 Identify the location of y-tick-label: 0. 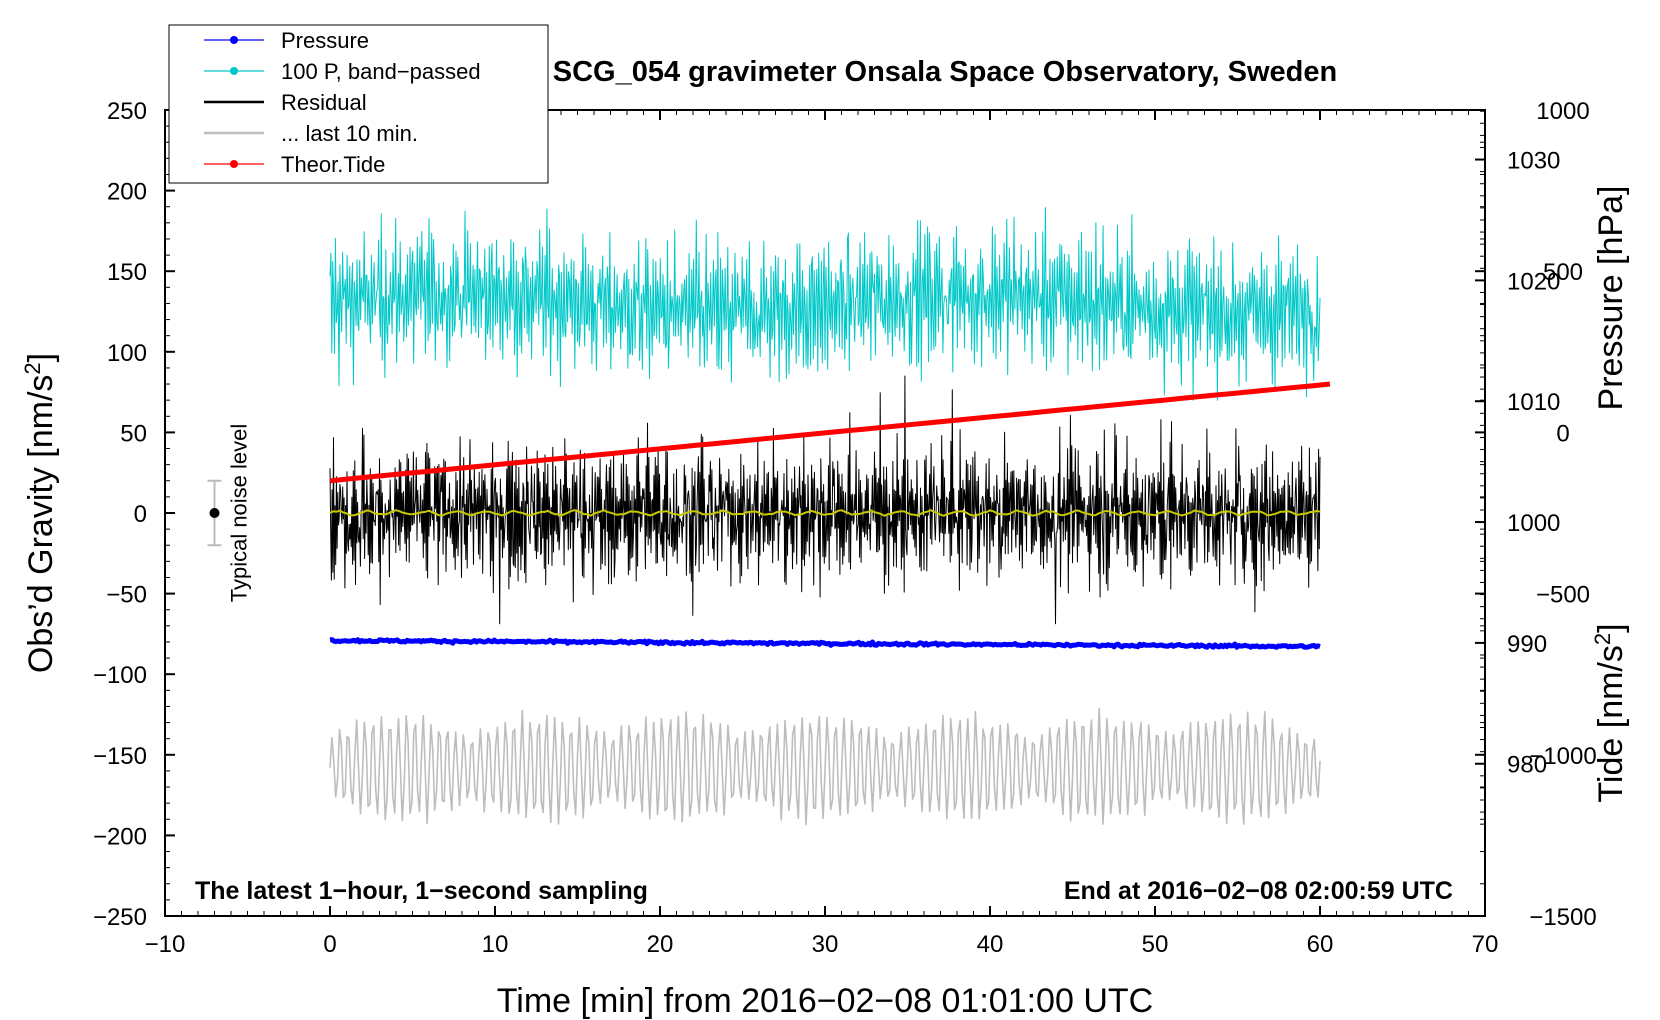
(140, 514).